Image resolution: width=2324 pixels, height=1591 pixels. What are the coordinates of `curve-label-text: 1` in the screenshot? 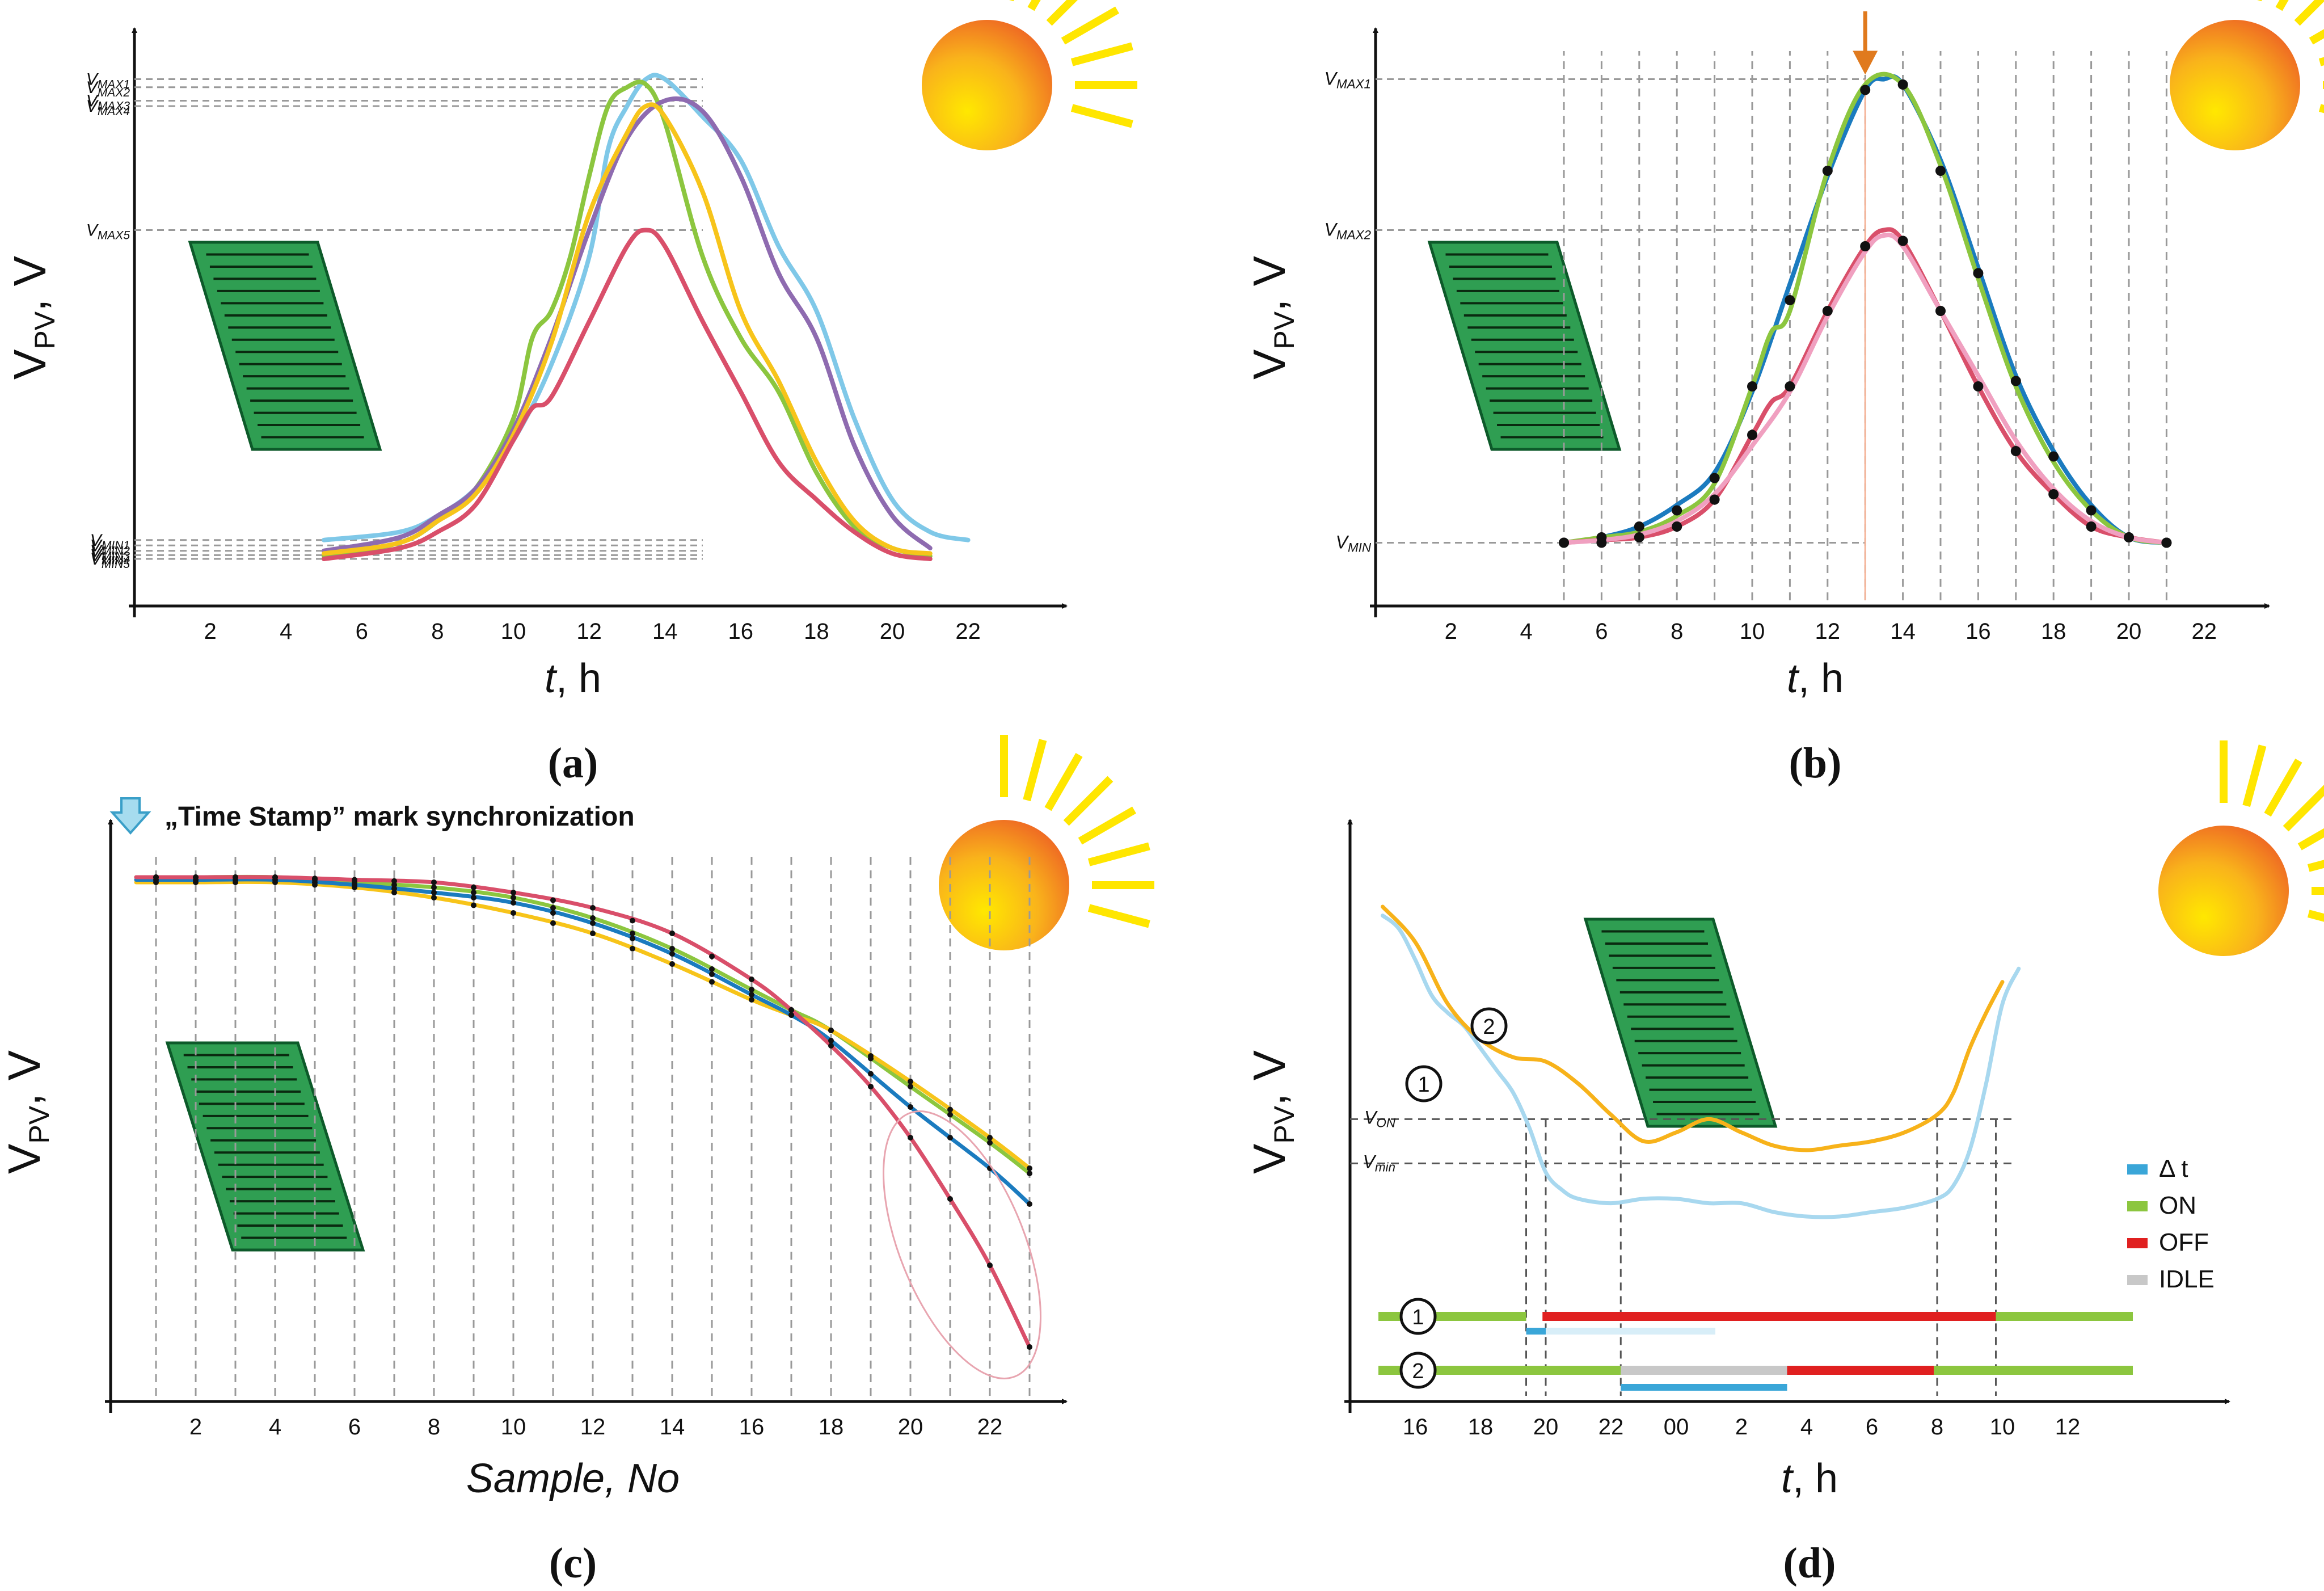 It's located at (1423, 1085).